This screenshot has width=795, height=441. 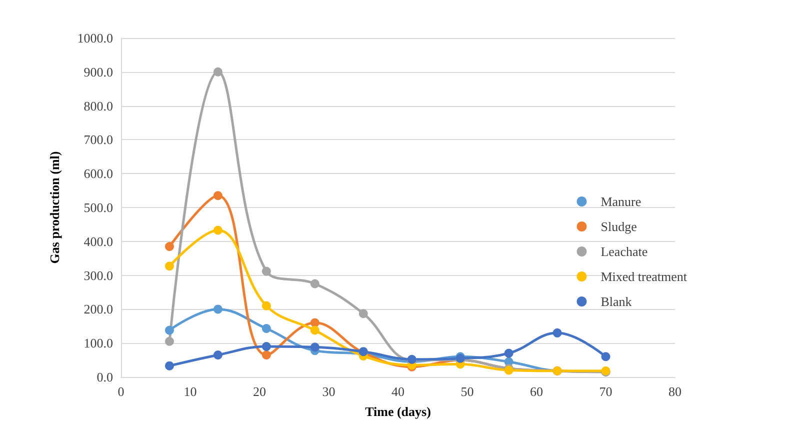 What do you see at coordinates (98, 106) in the screenshot?
I see `y-tick-label: 800.0` at bounding box center [98, 106].